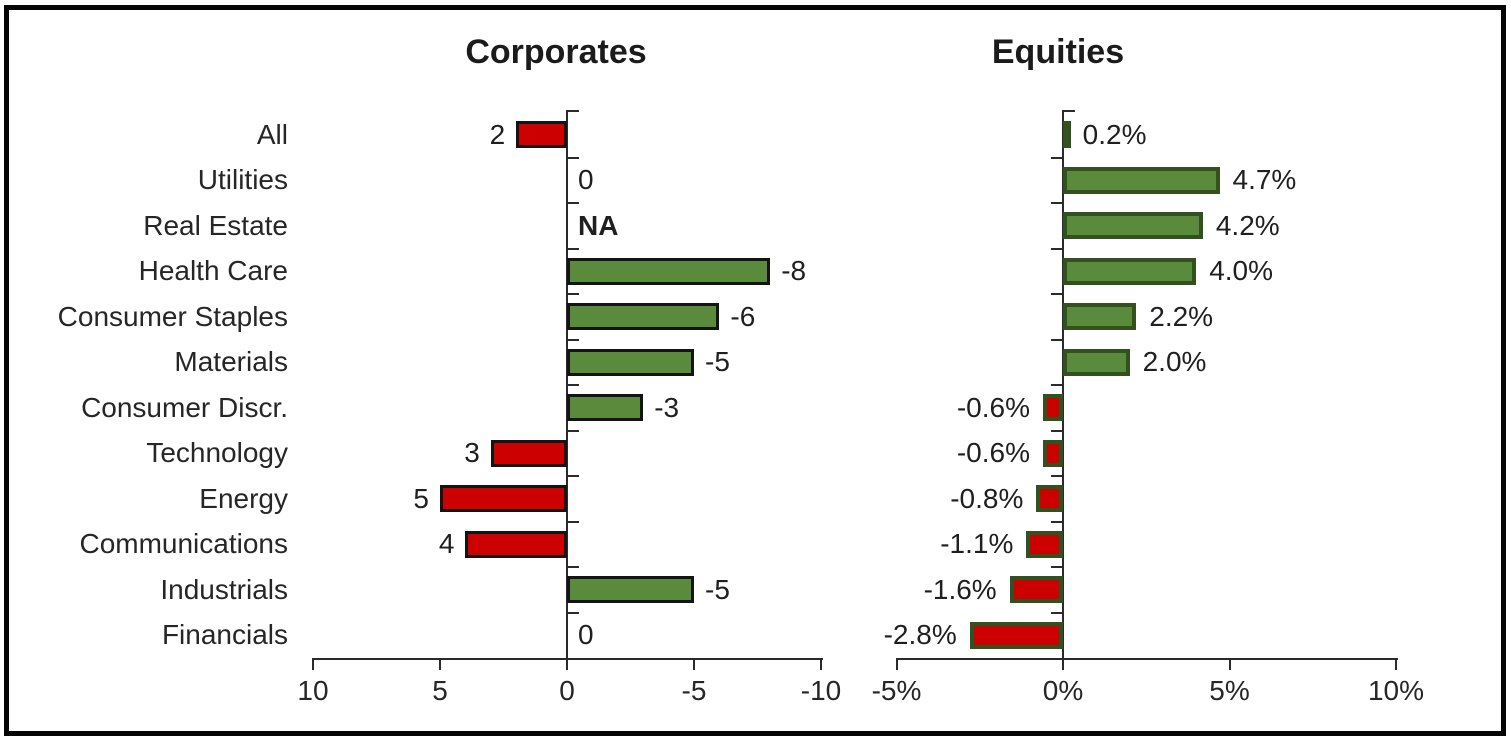  What do you see at coordinates (272, 134) in the screenshot?
I see `category-label: All` at bounding box center [272, 134].